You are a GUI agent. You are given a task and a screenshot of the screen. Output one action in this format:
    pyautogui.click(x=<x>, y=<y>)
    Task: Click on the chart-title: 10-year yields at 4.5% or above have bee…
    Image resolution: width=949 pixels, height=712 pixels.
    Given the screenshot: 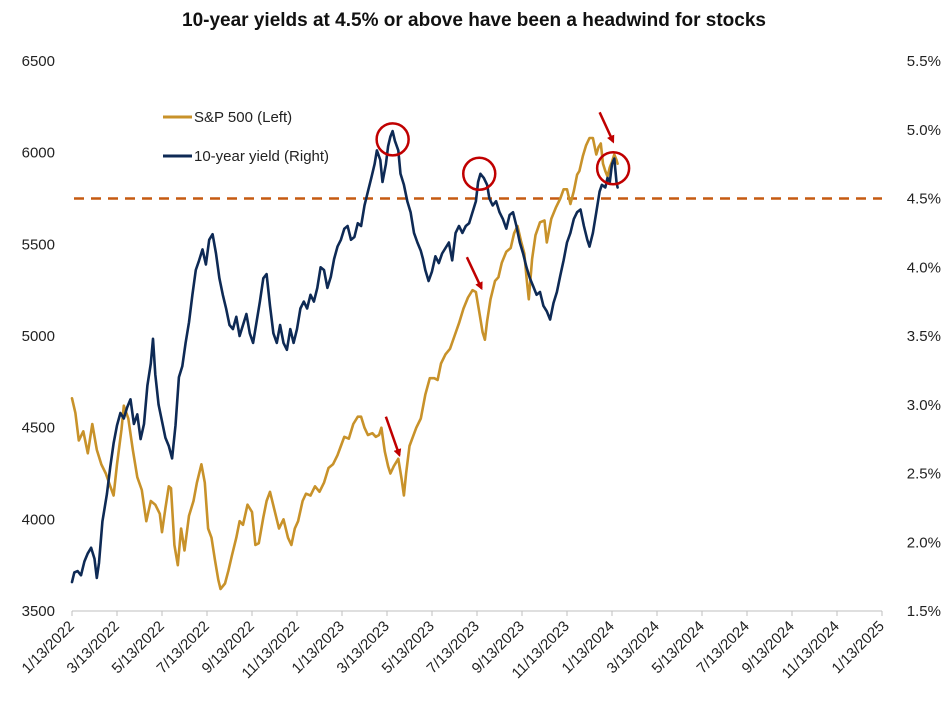 What is the action you would take?
    pyautogui.click(x=474, y=20)
    